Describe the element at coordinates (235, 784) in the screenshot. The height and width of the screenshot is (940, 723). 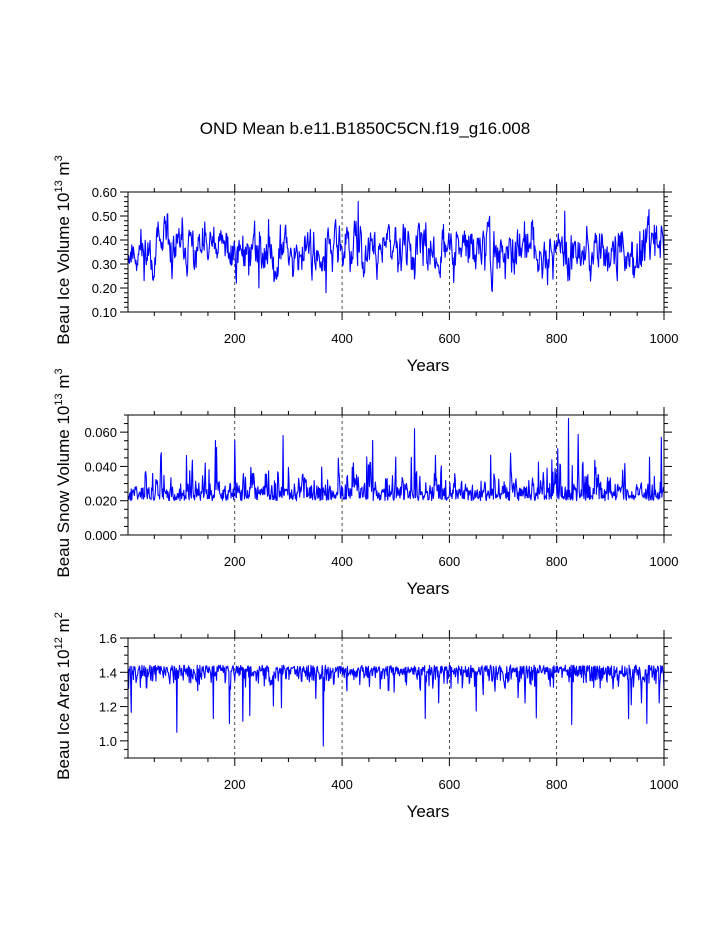
I see `ice-area-x-tick-label: 200` at that location.